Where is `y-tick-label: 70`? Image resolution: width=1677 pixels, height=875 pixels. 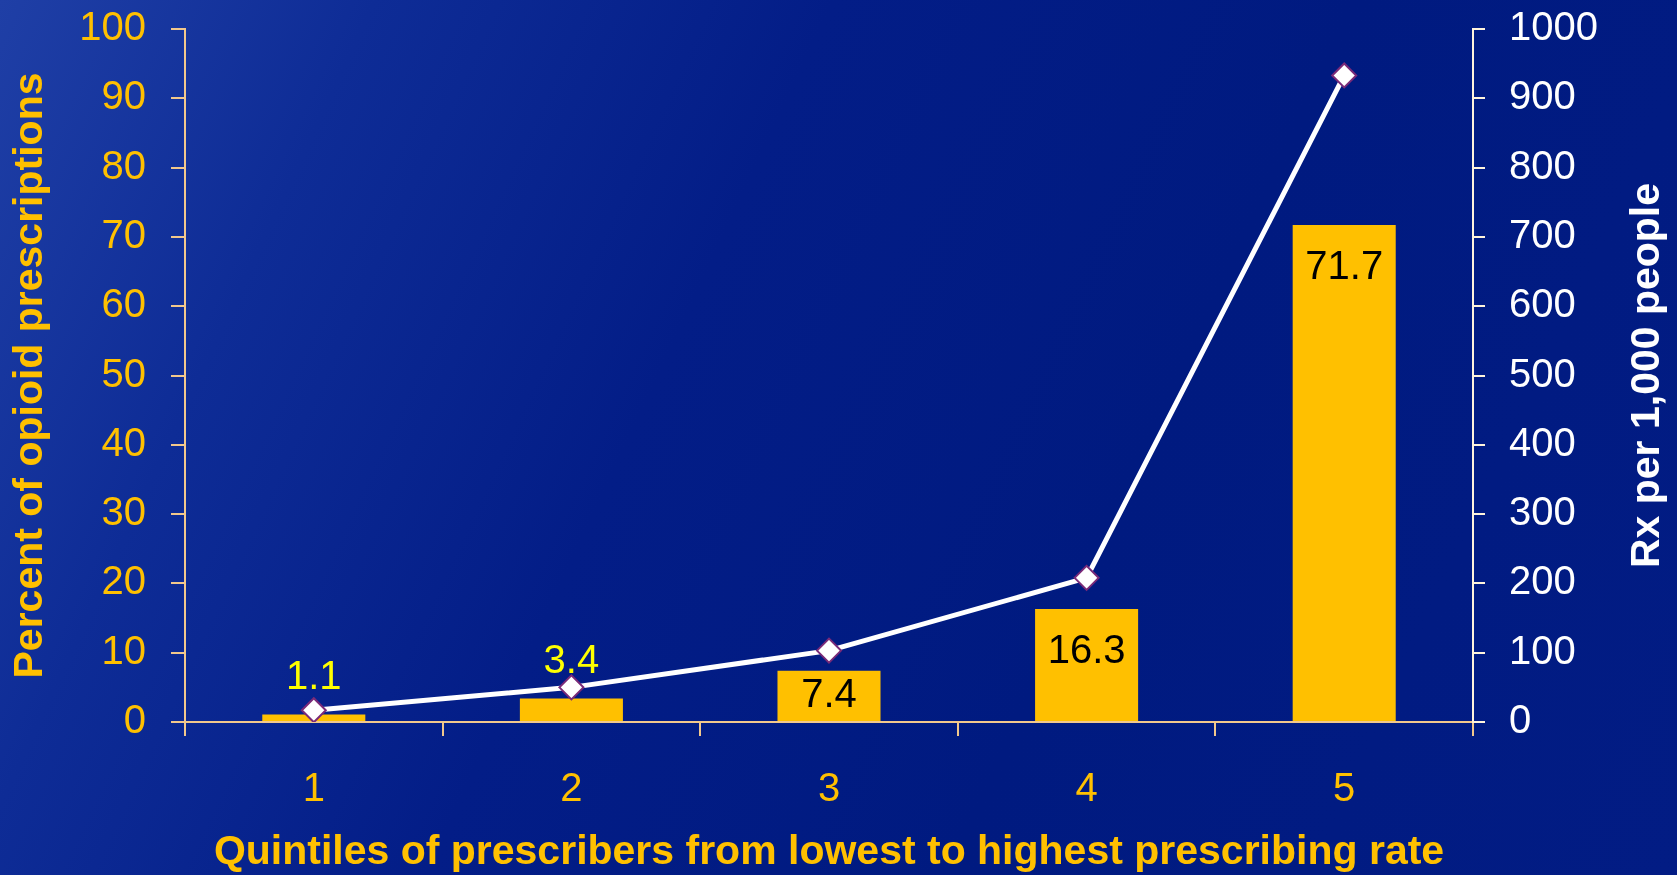
y-tick-label: 70 is located at coordinates (123, 233).